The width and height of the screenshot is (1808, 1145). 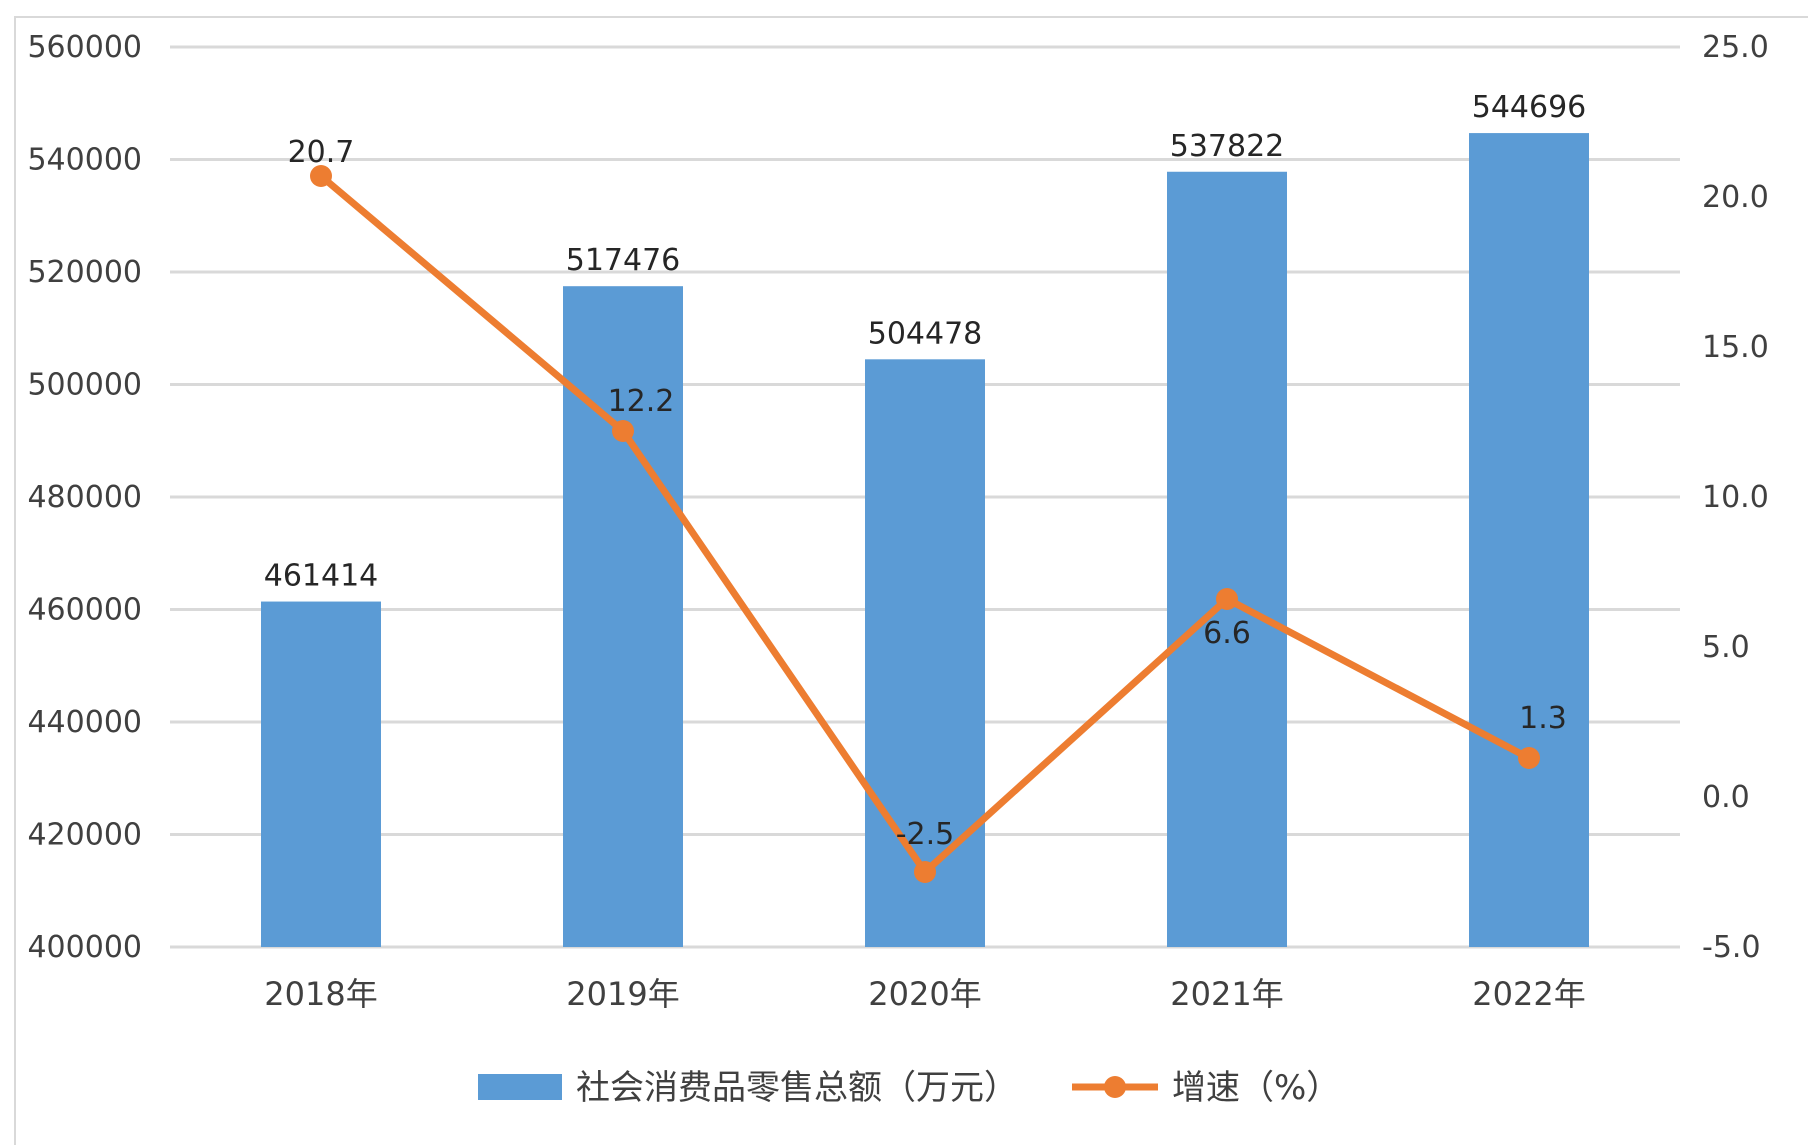 I want to click on right-tick-label: 25.0, so click(x=1735, y=47).